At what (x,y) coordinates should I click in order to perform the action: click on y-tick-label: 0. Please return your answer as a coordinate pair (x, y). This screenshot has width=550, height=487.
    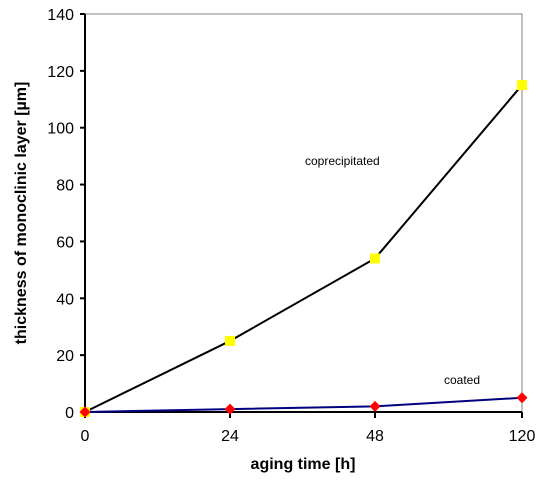
    Looking at the image, I should click on (69, 413).